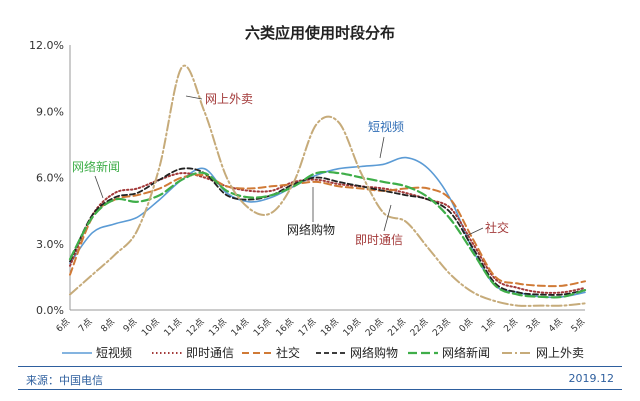  Describe the element at coordinates (374, 327) in the screenshot. I see `x-tick-label: 20点` at that location.